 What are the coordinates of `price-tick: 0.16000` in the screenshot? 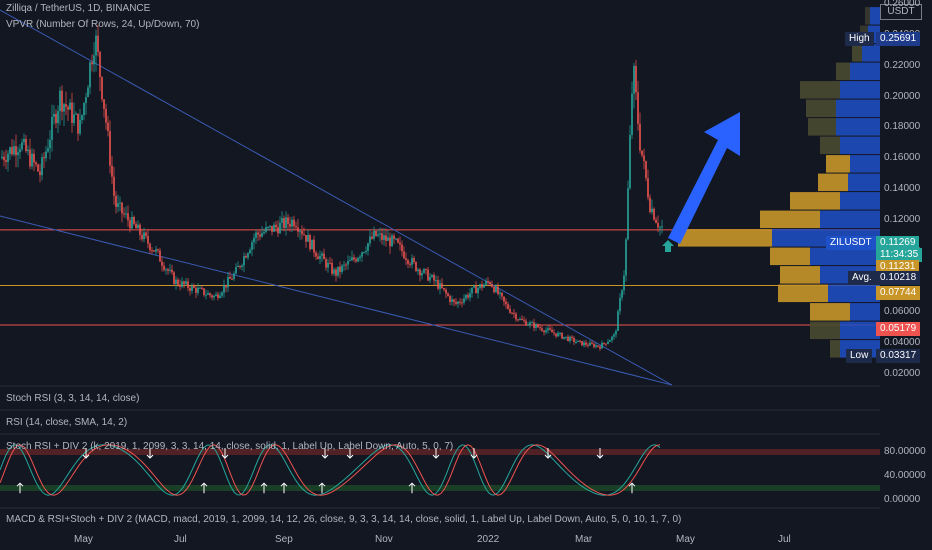 It's located at (902, 158).